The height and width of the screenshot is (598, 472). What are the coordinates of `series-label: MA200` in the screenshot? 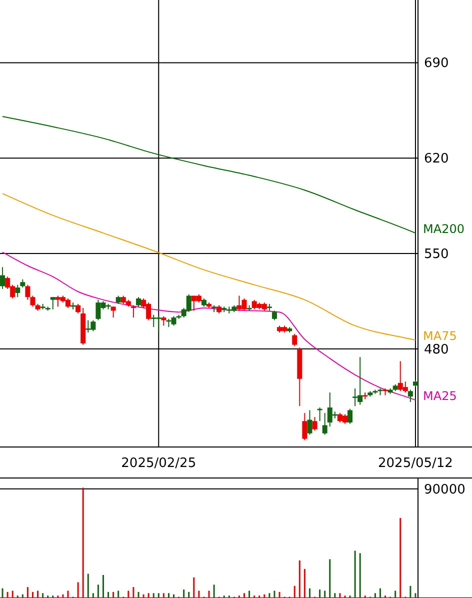 It's located at (443, 229).